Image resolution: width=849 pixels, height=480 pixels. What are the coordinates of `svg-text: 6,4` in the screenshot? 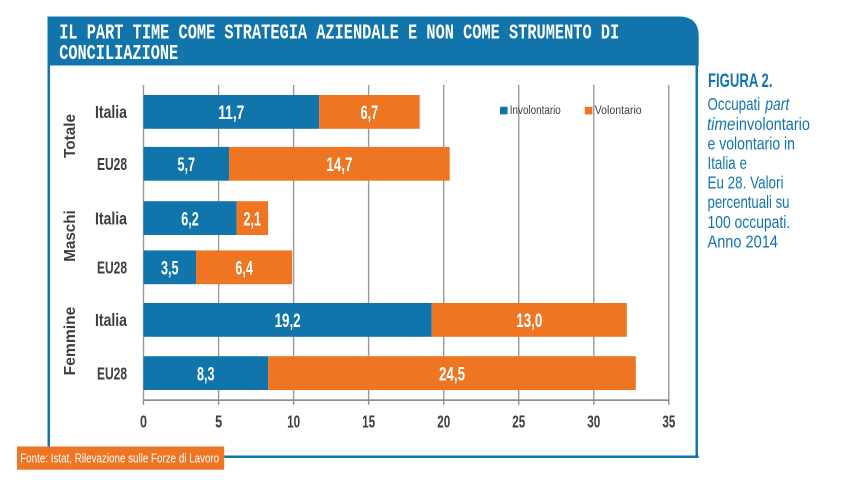 It's located at (244, 269).